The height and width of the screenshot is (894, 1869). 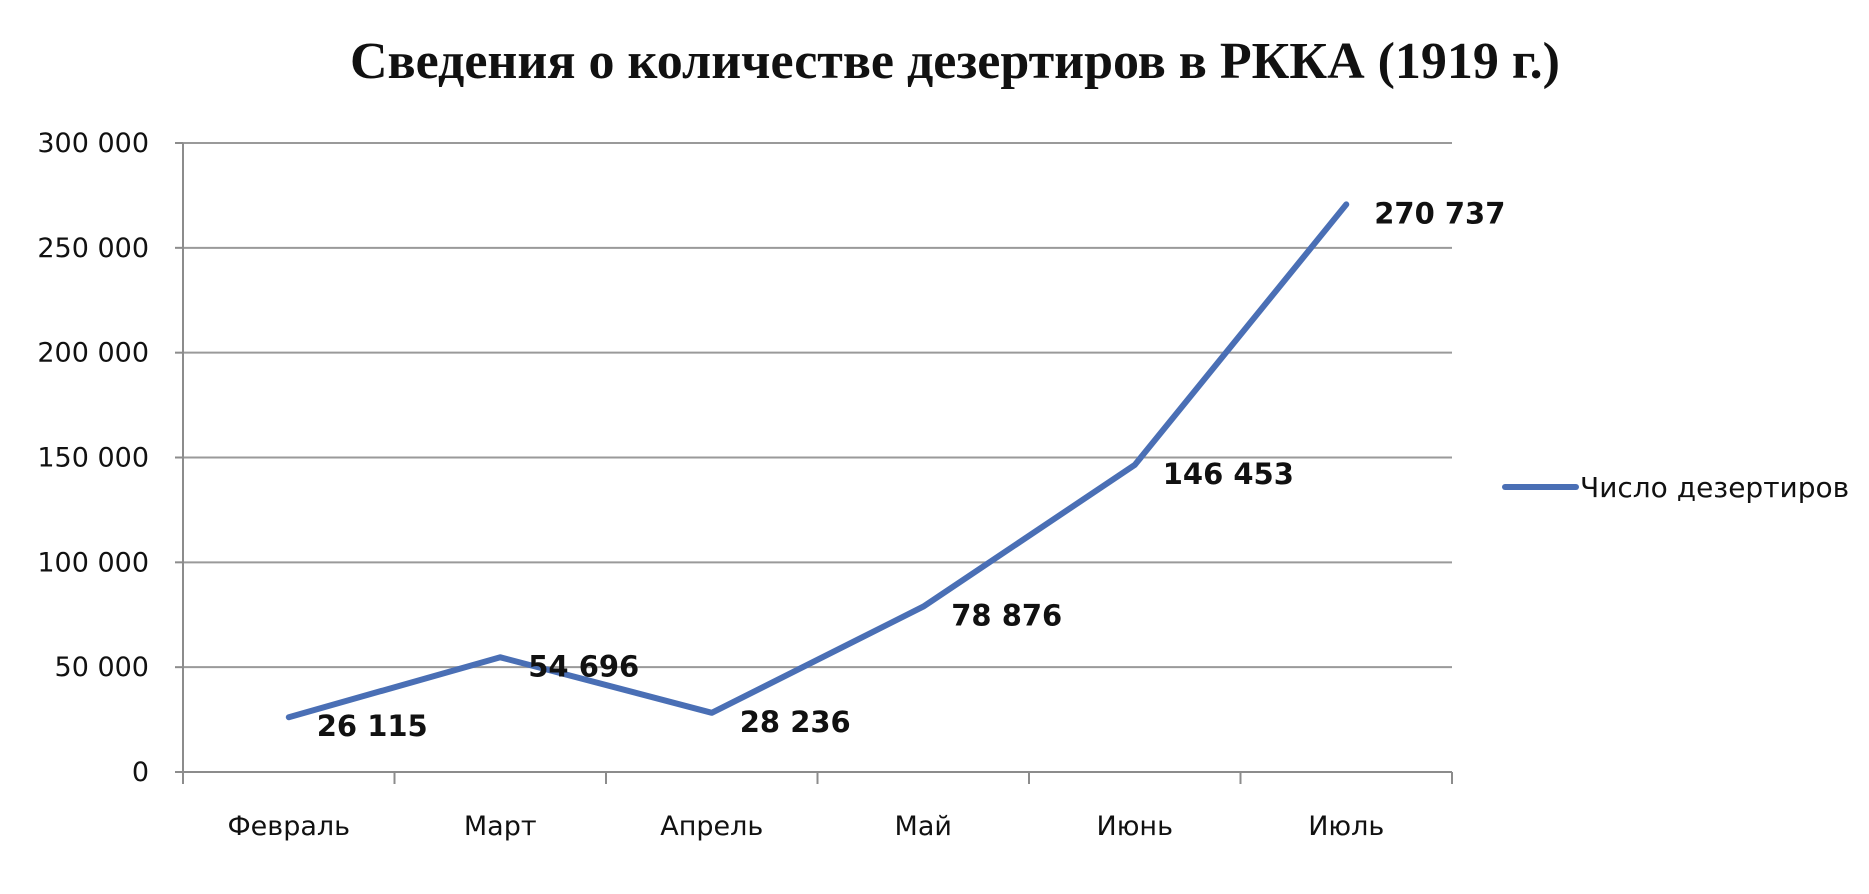 What do you see at coordinates (93, 248) in the screenshot?
I see `y-tick-label: 250 000` at bounding box center [93, 248].